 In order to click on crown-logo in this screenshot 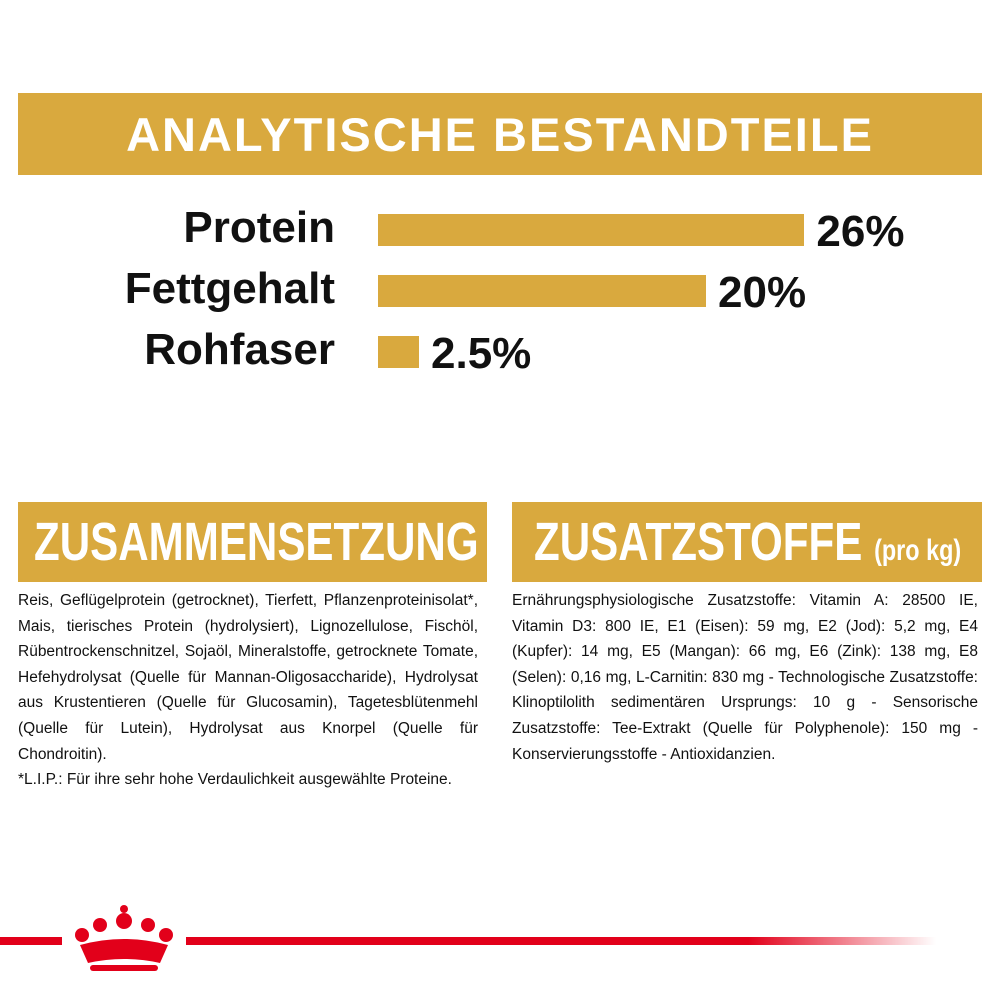, I will do `click(124, 938)`.